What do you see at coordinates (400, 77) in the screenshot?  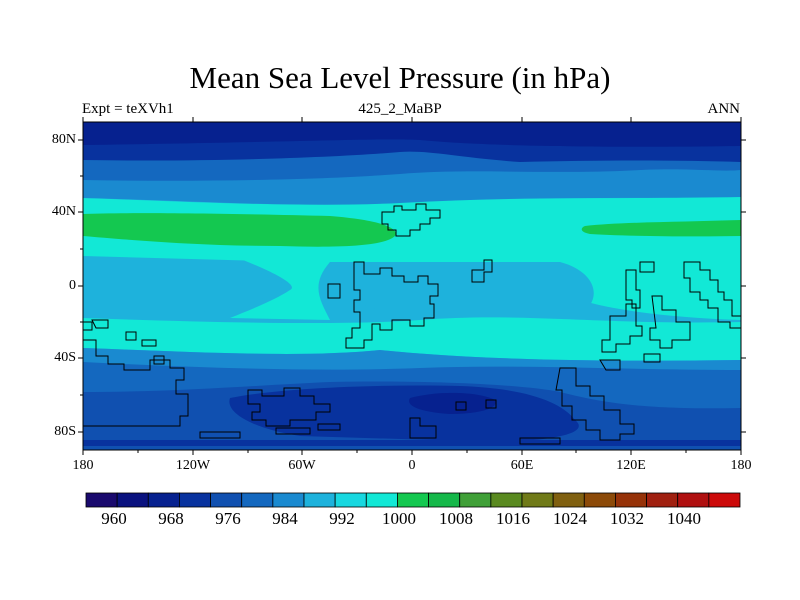 I see `map-title: Mean Sea Level Pressure (in hPa)` at bounding box center [400, 77].